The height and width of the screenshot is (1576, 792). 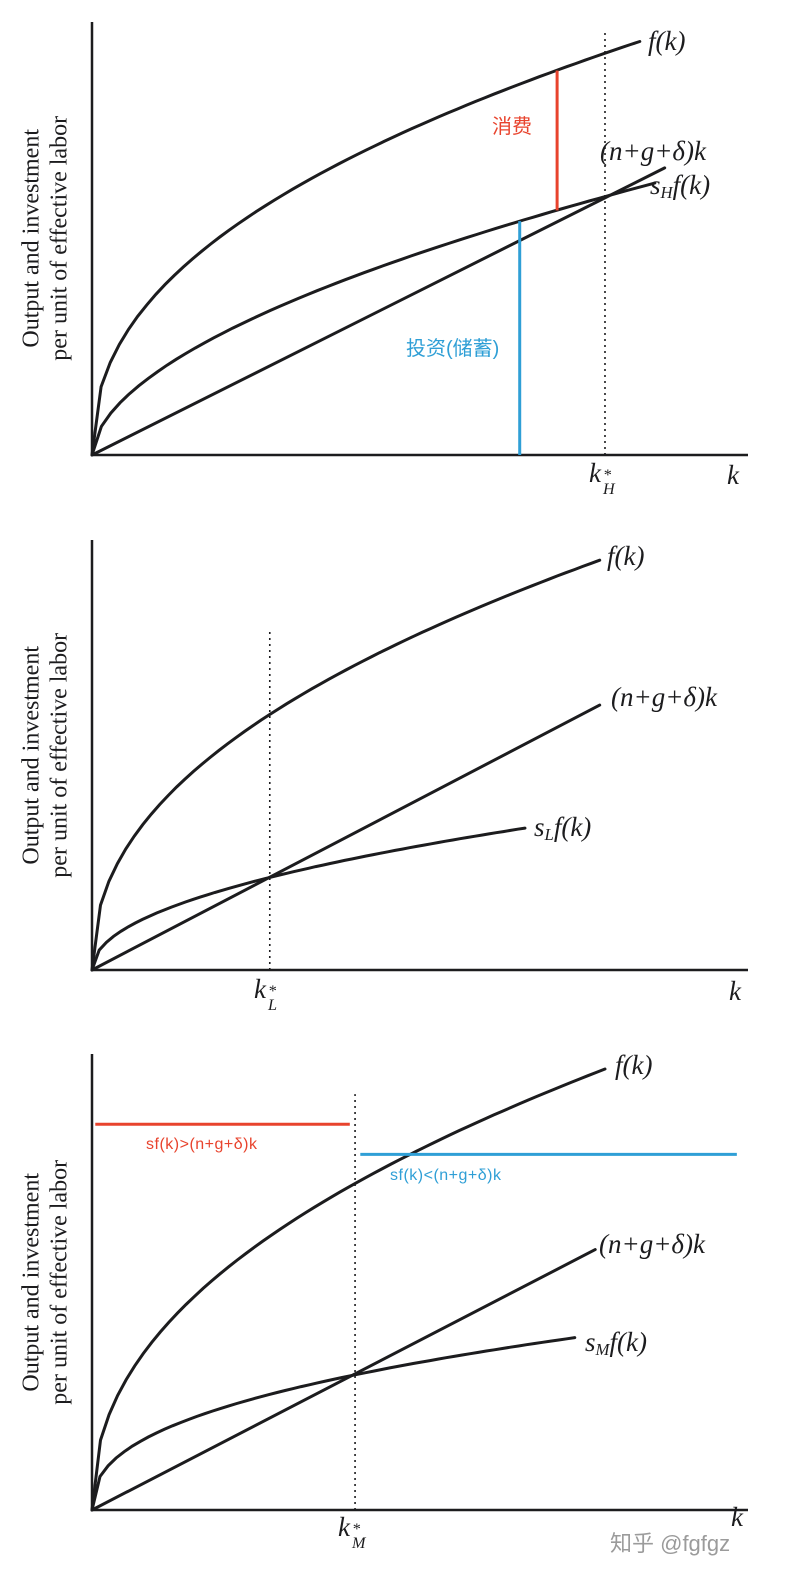 What do you see at coordinates (202, 1144) in the screenshot?
I see `annotation-growth-left: sf(k)>(n+g+δ)k` at bounding box center [202, 1144].